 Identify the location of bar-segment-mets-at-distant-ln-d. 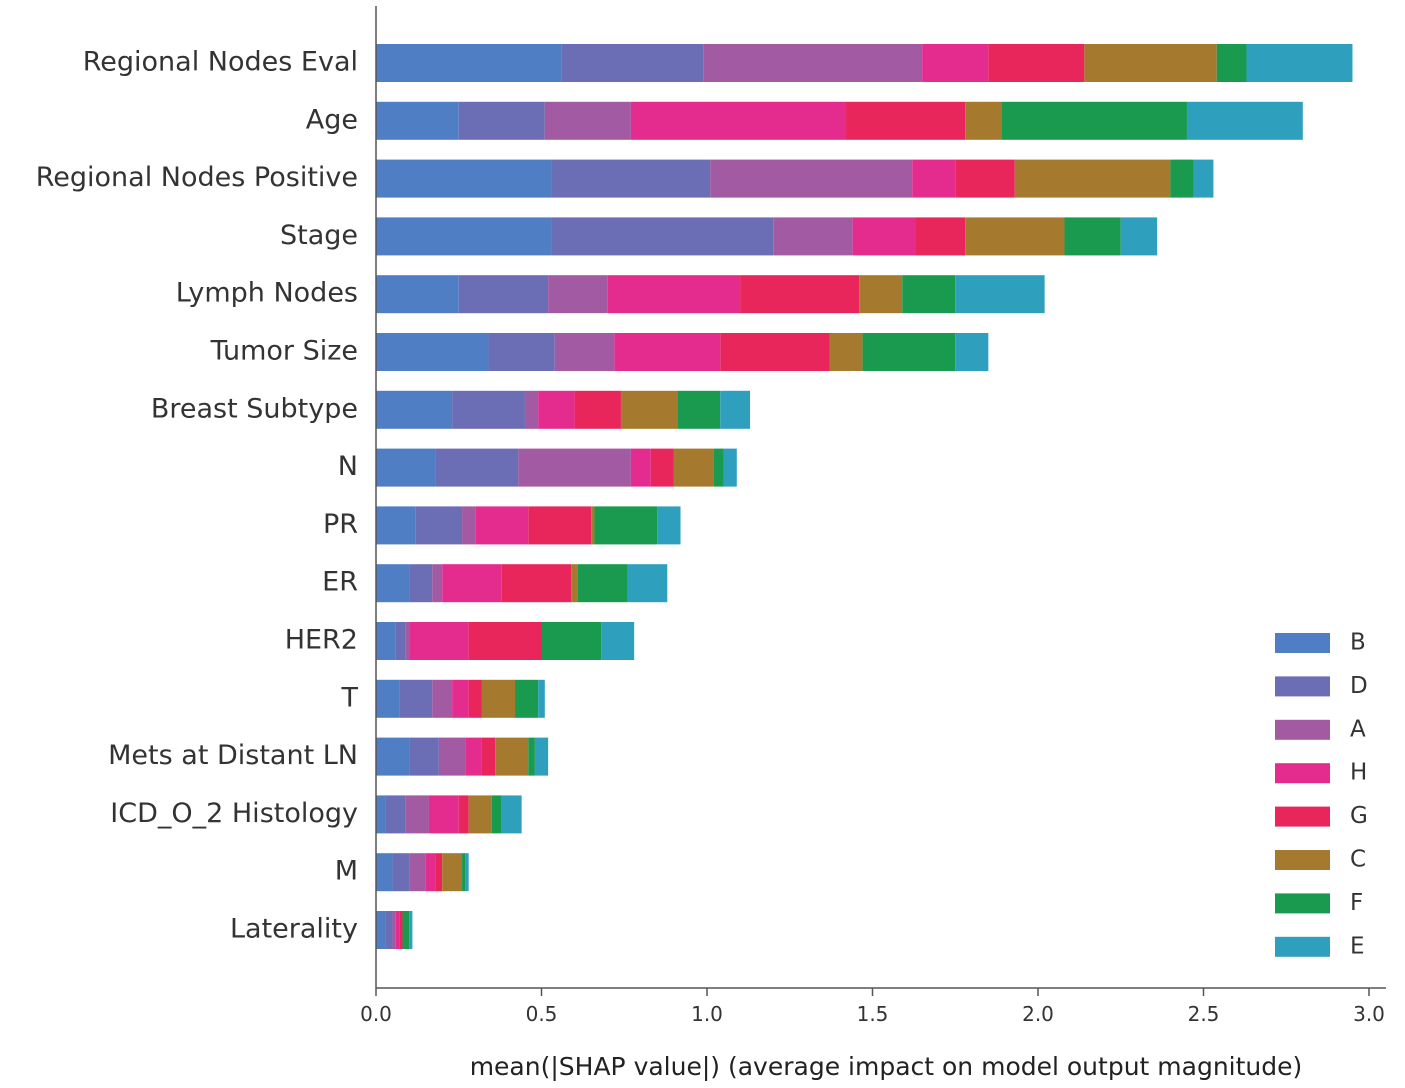
(424, 756).